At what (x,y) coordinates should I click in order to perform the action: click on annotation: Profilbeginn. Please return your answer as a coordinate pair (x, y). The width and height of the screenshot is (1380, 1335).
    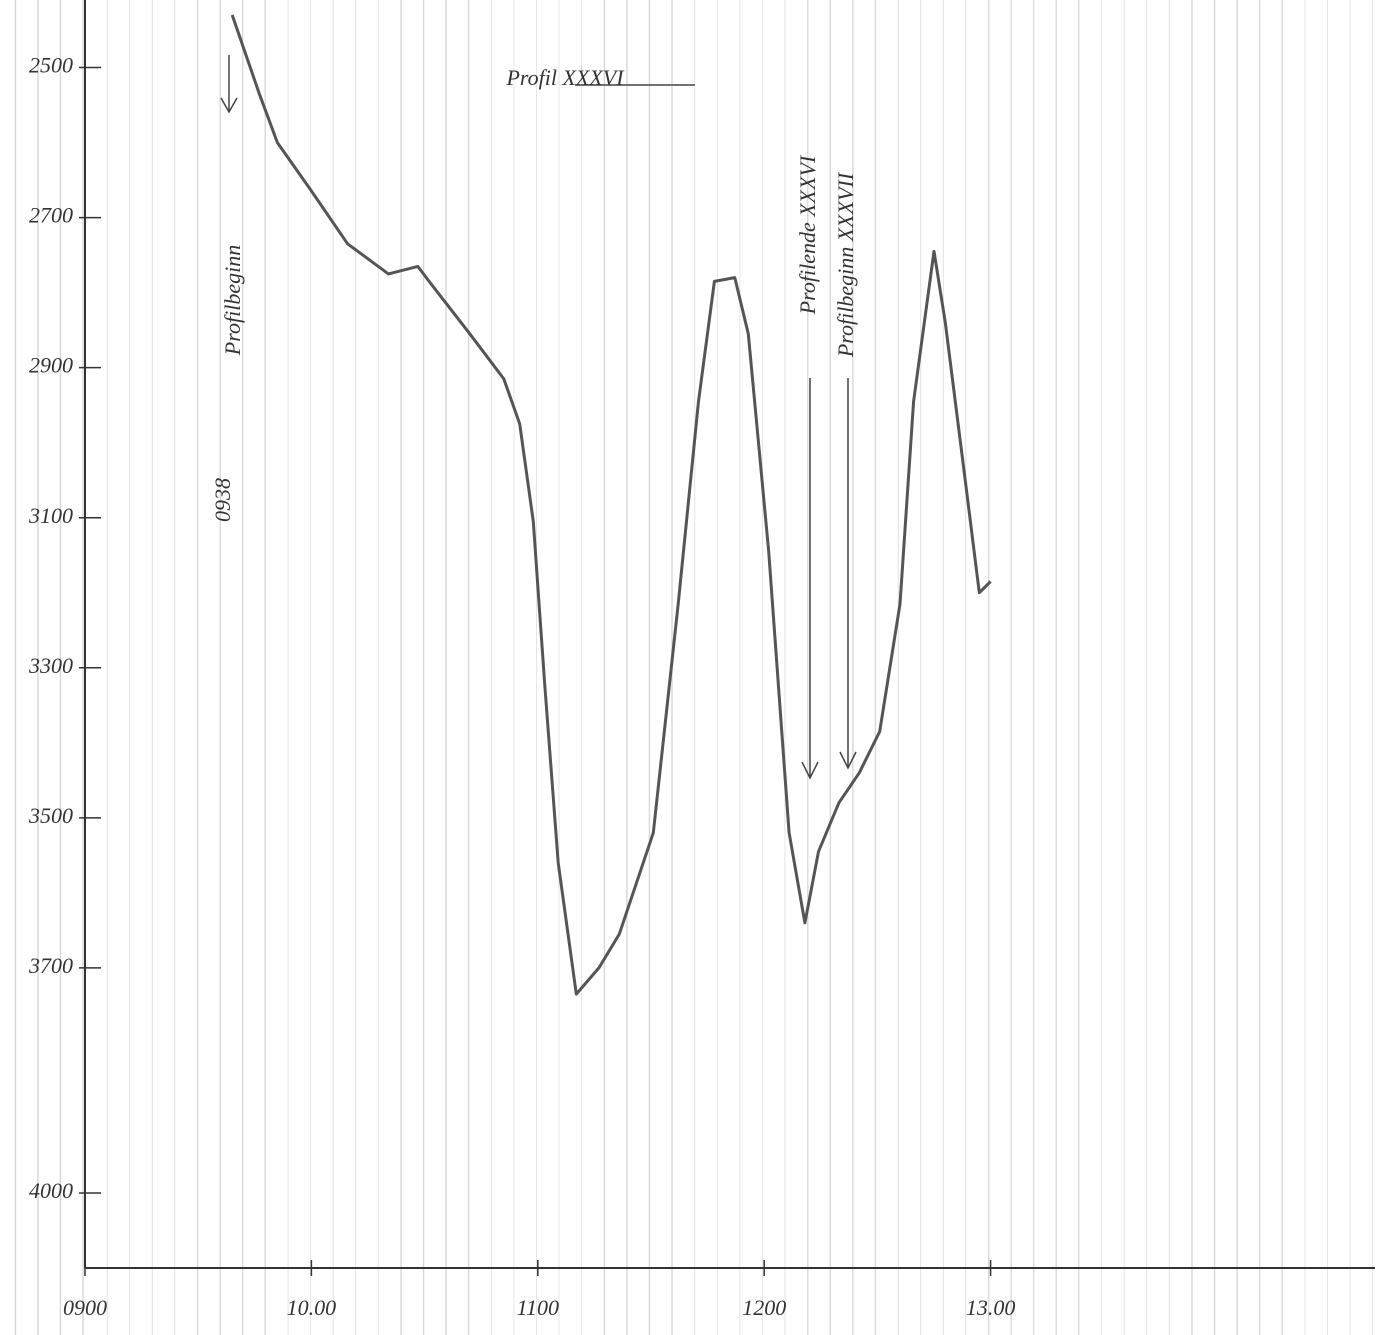
    Looking at the image, I should click on (232, 300).